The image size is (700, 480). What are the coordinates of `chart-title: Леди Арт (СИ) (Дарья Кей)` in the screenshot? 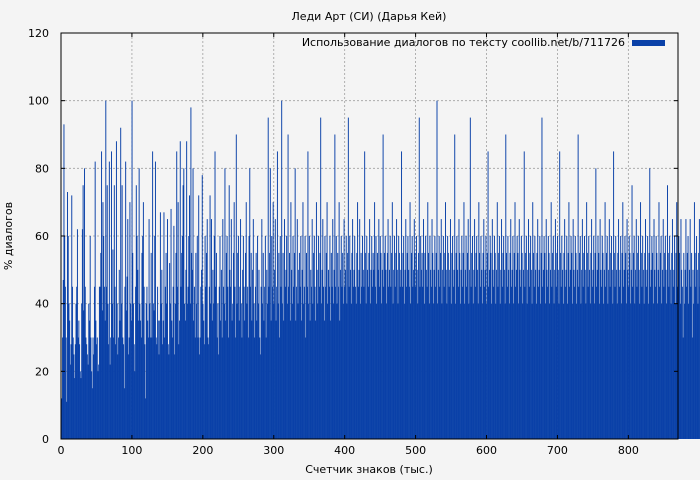 It's located at (369, 16).